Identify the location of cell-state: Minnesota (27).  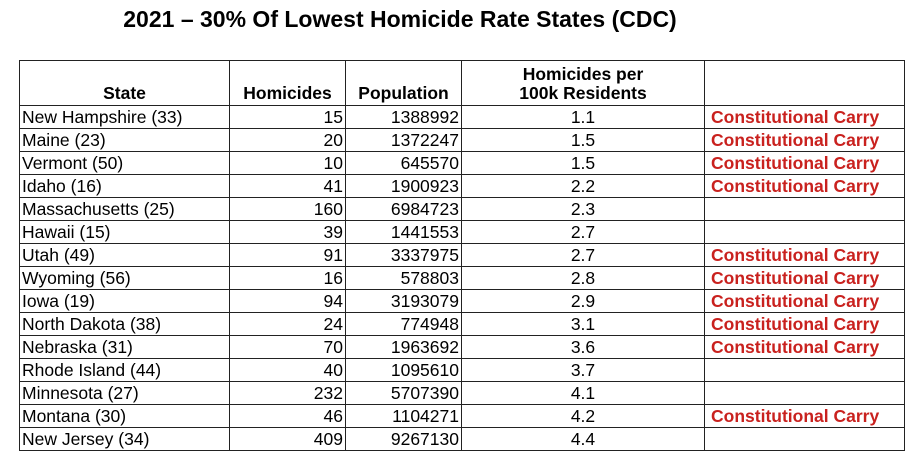
(124, 393).